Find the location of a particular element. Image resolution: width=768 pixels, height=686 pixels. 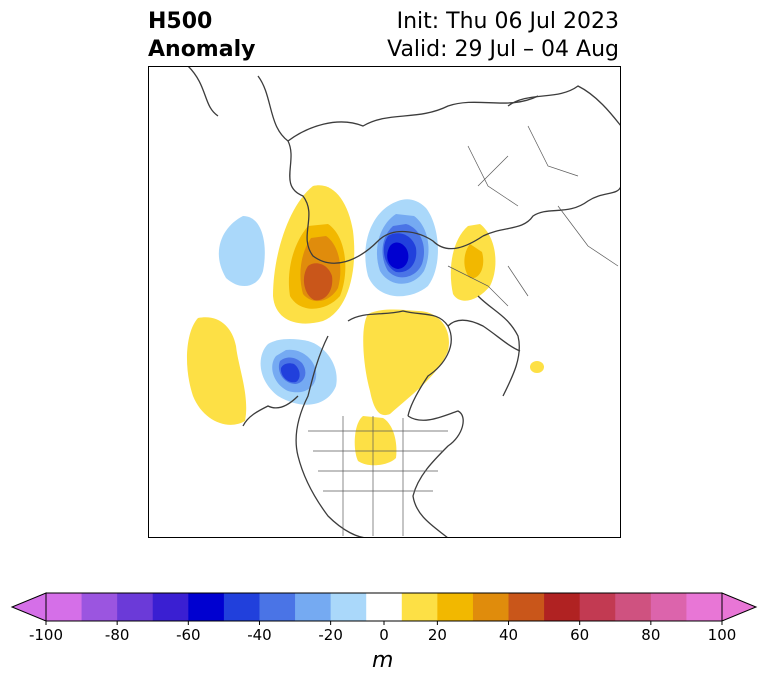

colorbar is located at coordinates (384, 608).